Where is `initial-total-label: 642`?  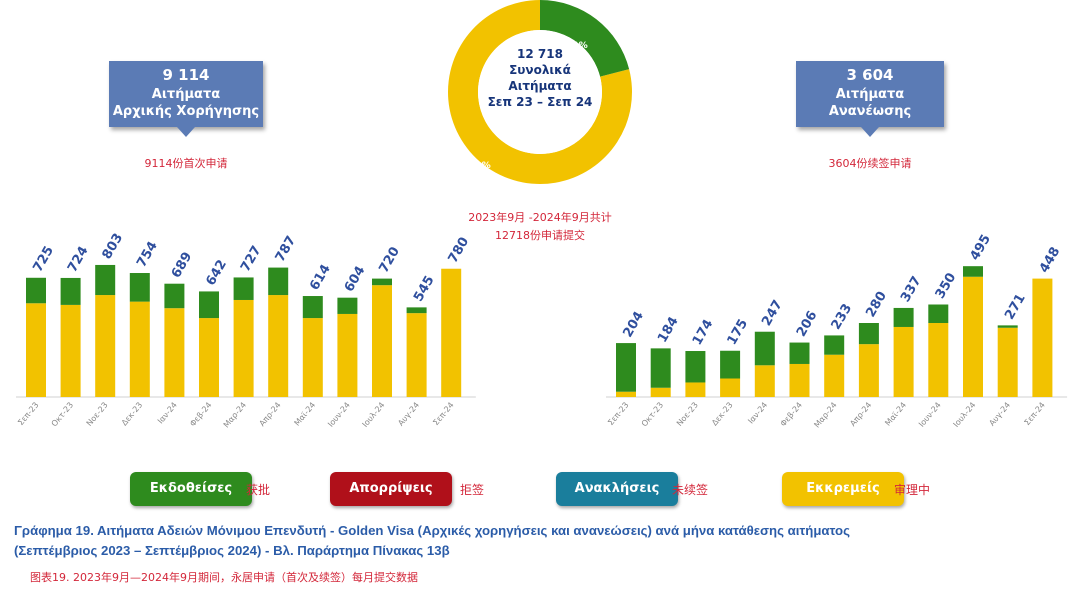 initial-total-label: 642 is located at coordinates (216, 272).